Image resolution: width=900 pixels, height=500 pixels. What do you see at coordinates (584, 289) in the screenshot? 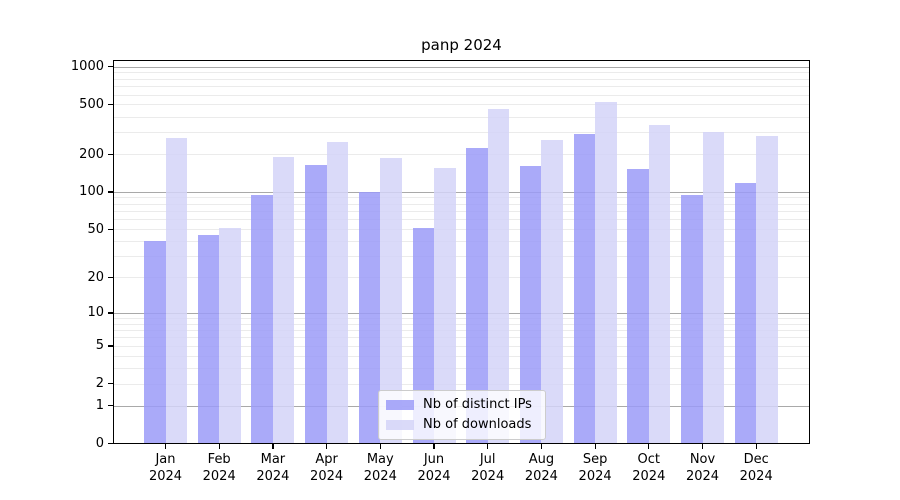
I see `bar-distinct-ips-sep` at bounding box center [584, 289].